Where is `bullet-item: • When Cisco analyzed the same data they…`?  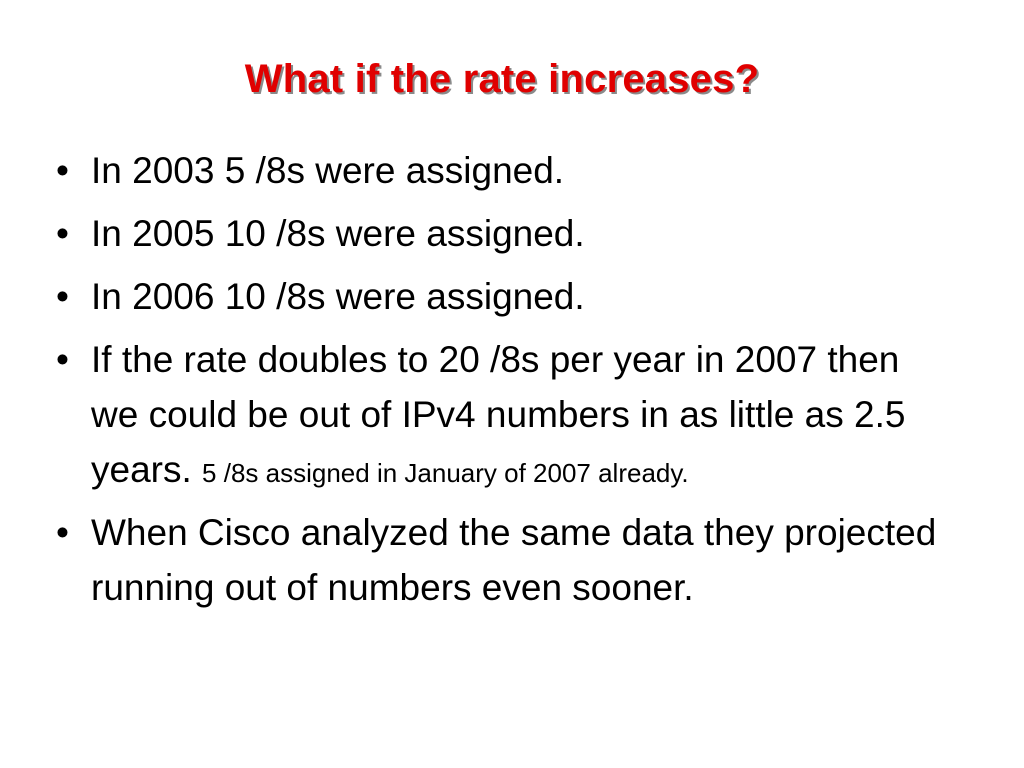 bullet-item: • When Cisco analyzed the same data they… is located at coordinates (506, 560).